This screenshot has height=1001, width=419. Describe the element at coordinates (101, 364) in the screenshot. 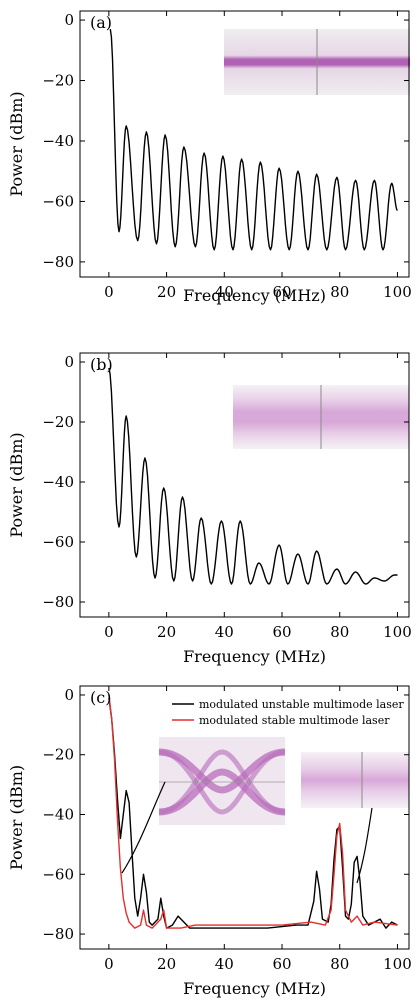

I see `panel-label: (b)` at that location.